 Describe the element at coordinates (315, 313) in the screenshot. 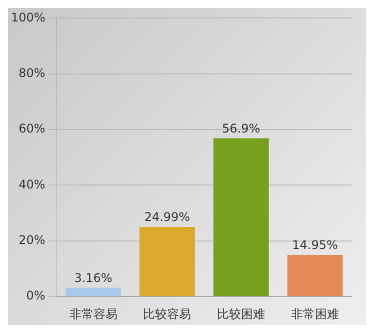

I see `x-tick-label: 非常困难` at that location.